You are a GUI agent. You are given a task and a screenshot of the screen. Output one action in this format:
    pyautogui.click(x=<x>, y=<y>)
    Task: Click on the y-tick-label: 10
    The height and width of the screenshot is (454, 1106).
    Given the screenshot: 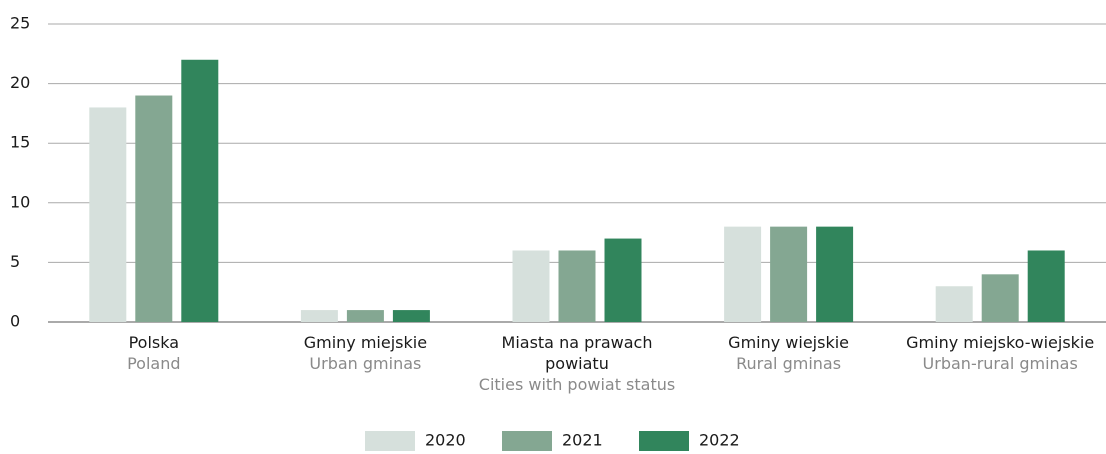 What is the action you would take?
    pyautogui.click(x=20, y=201)
    